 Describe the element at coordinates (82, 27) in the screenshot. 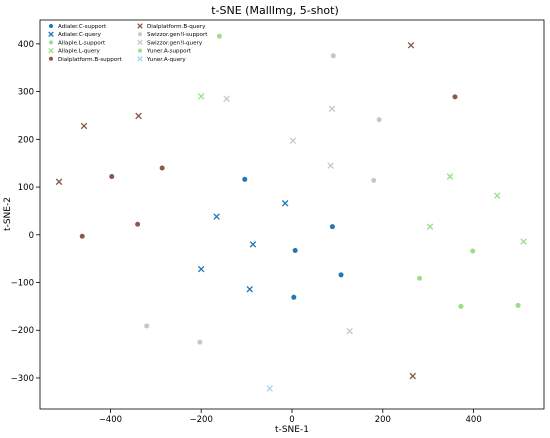

I see `legend-label: Adialer.C-support` at that location.